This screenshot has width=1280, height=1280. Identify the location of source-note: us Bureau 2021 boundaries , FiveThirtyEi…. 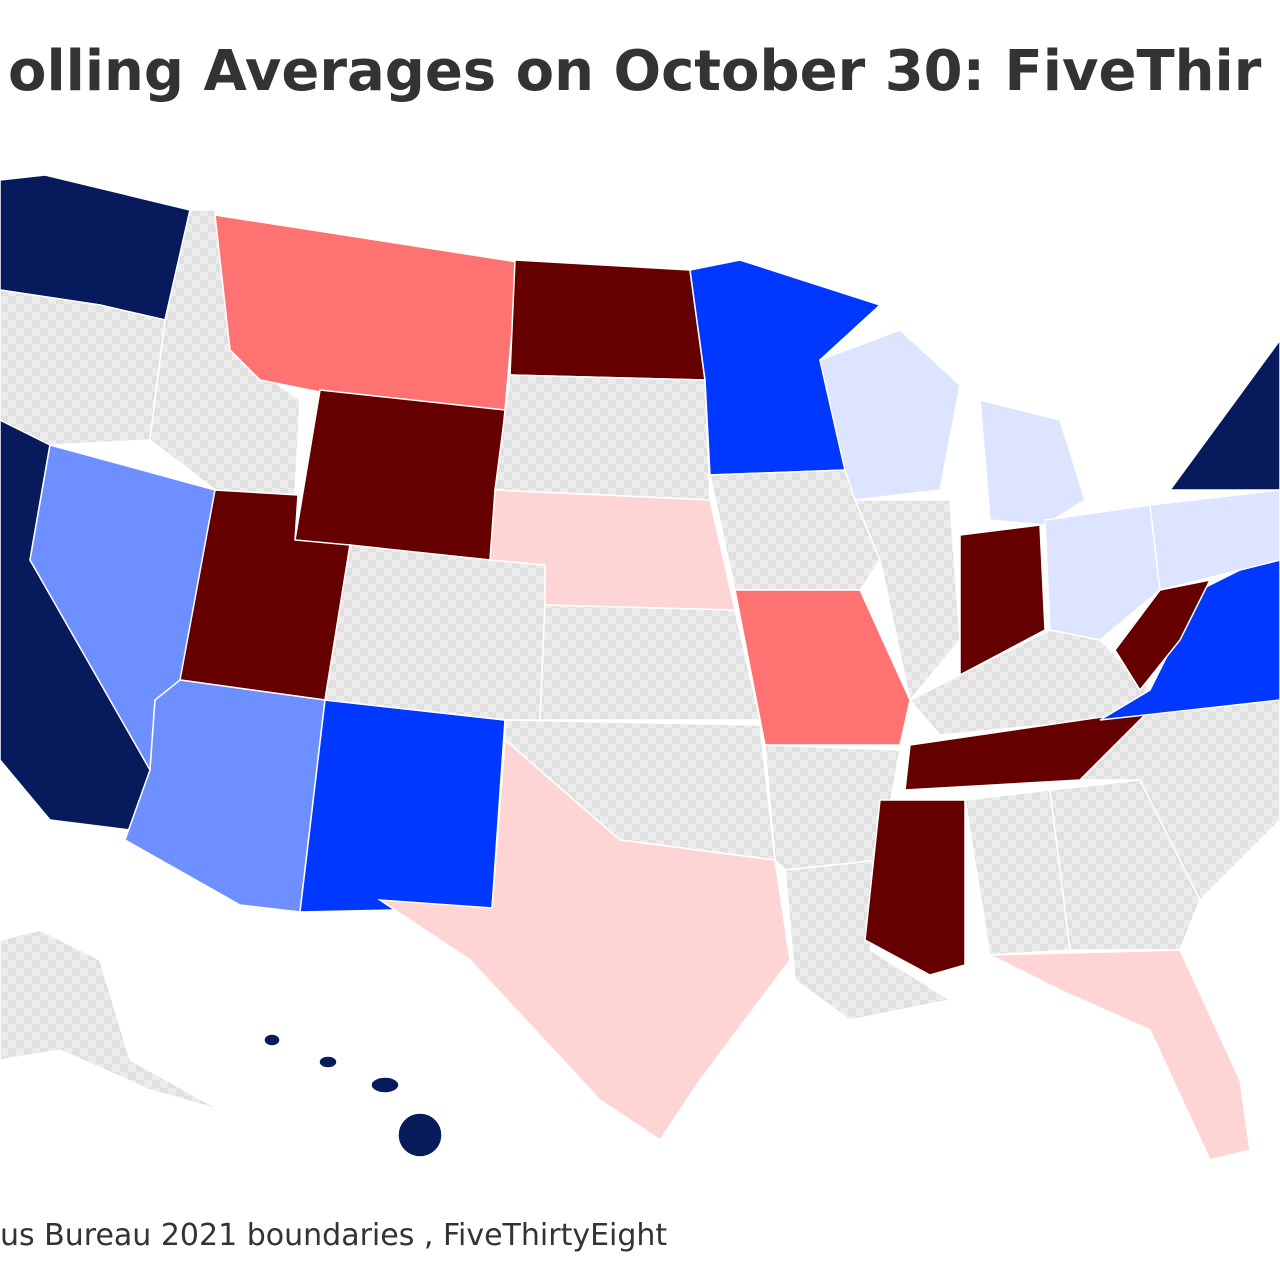
(333, 1235).